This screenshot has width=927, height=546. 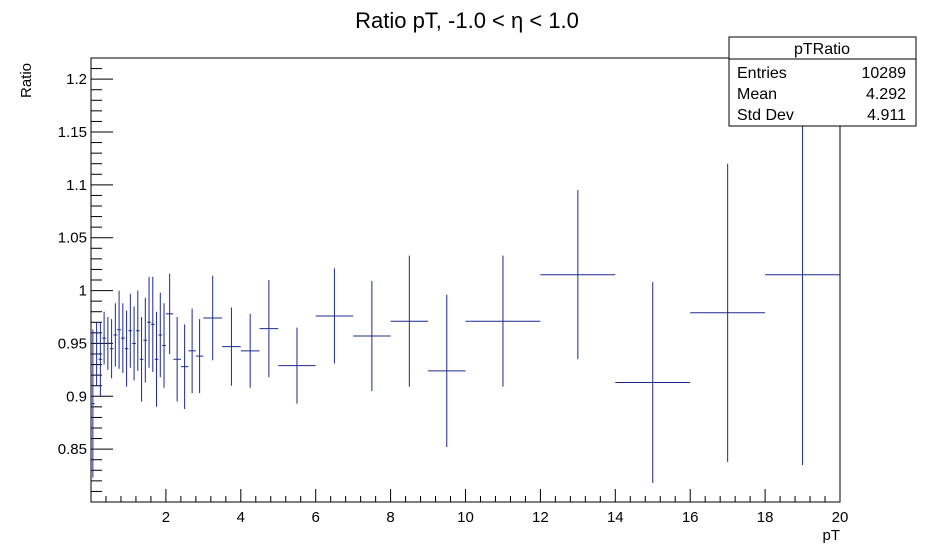 What do you see at coordinates (241, 517) in the screenshot?
I see `x-tick-label: 4` at bounding box center [241, 517].